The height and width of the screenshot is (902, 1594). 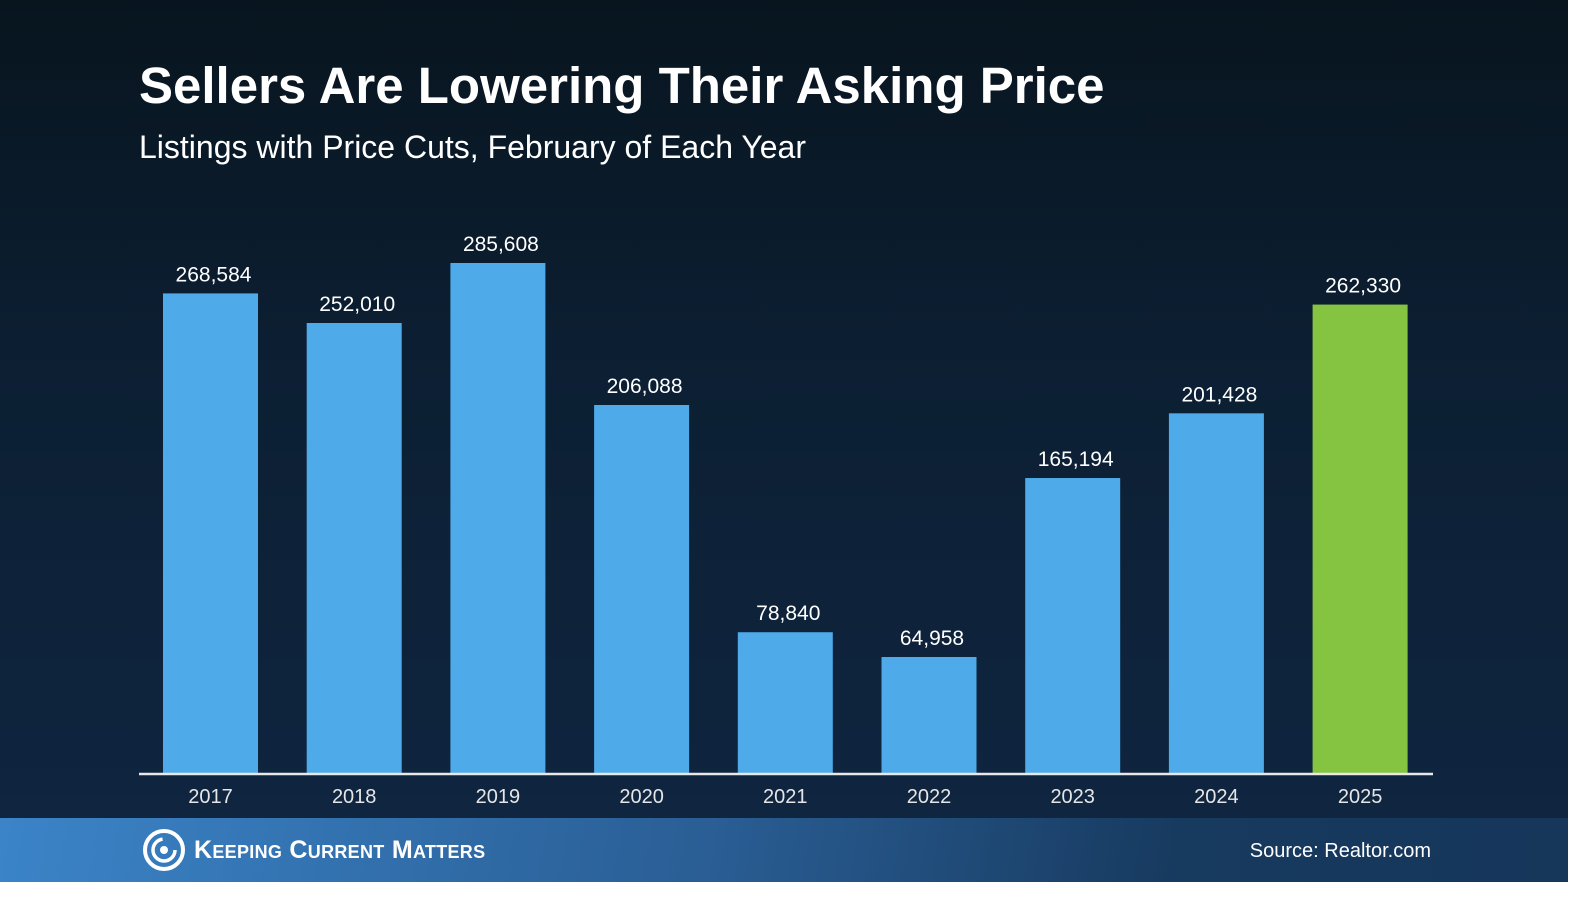 I want to click on bar-2019, so click(x=498, y=518).